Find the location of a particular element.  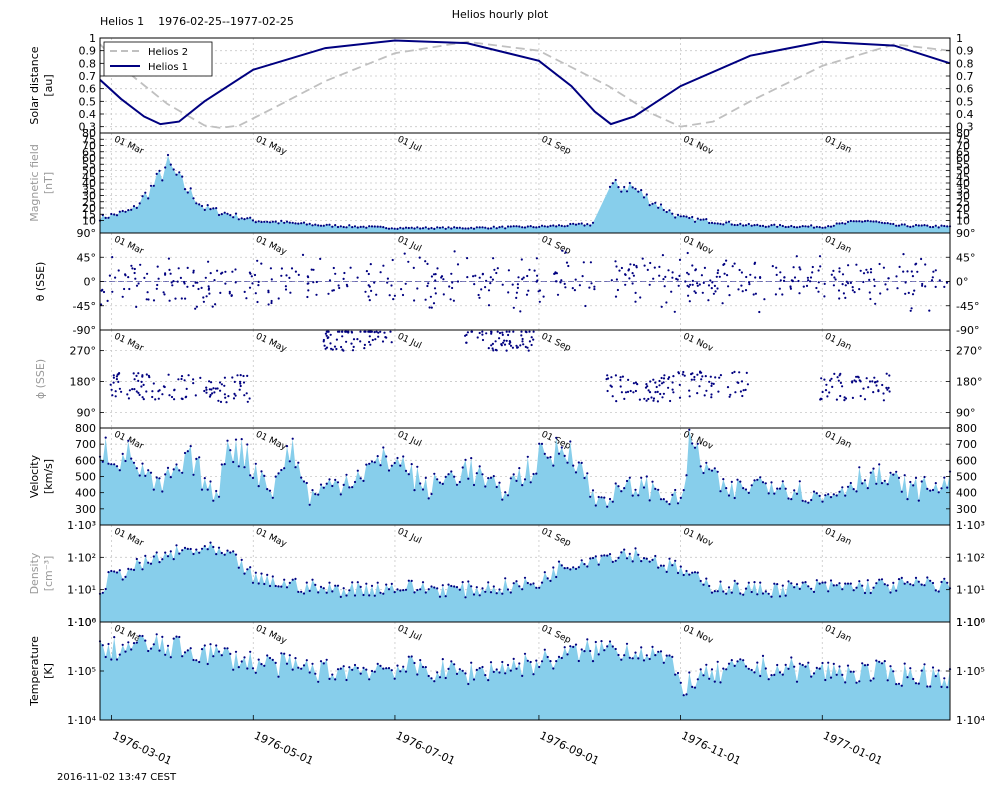

y-tick-label: 15 is located at coordinates (963, 214).